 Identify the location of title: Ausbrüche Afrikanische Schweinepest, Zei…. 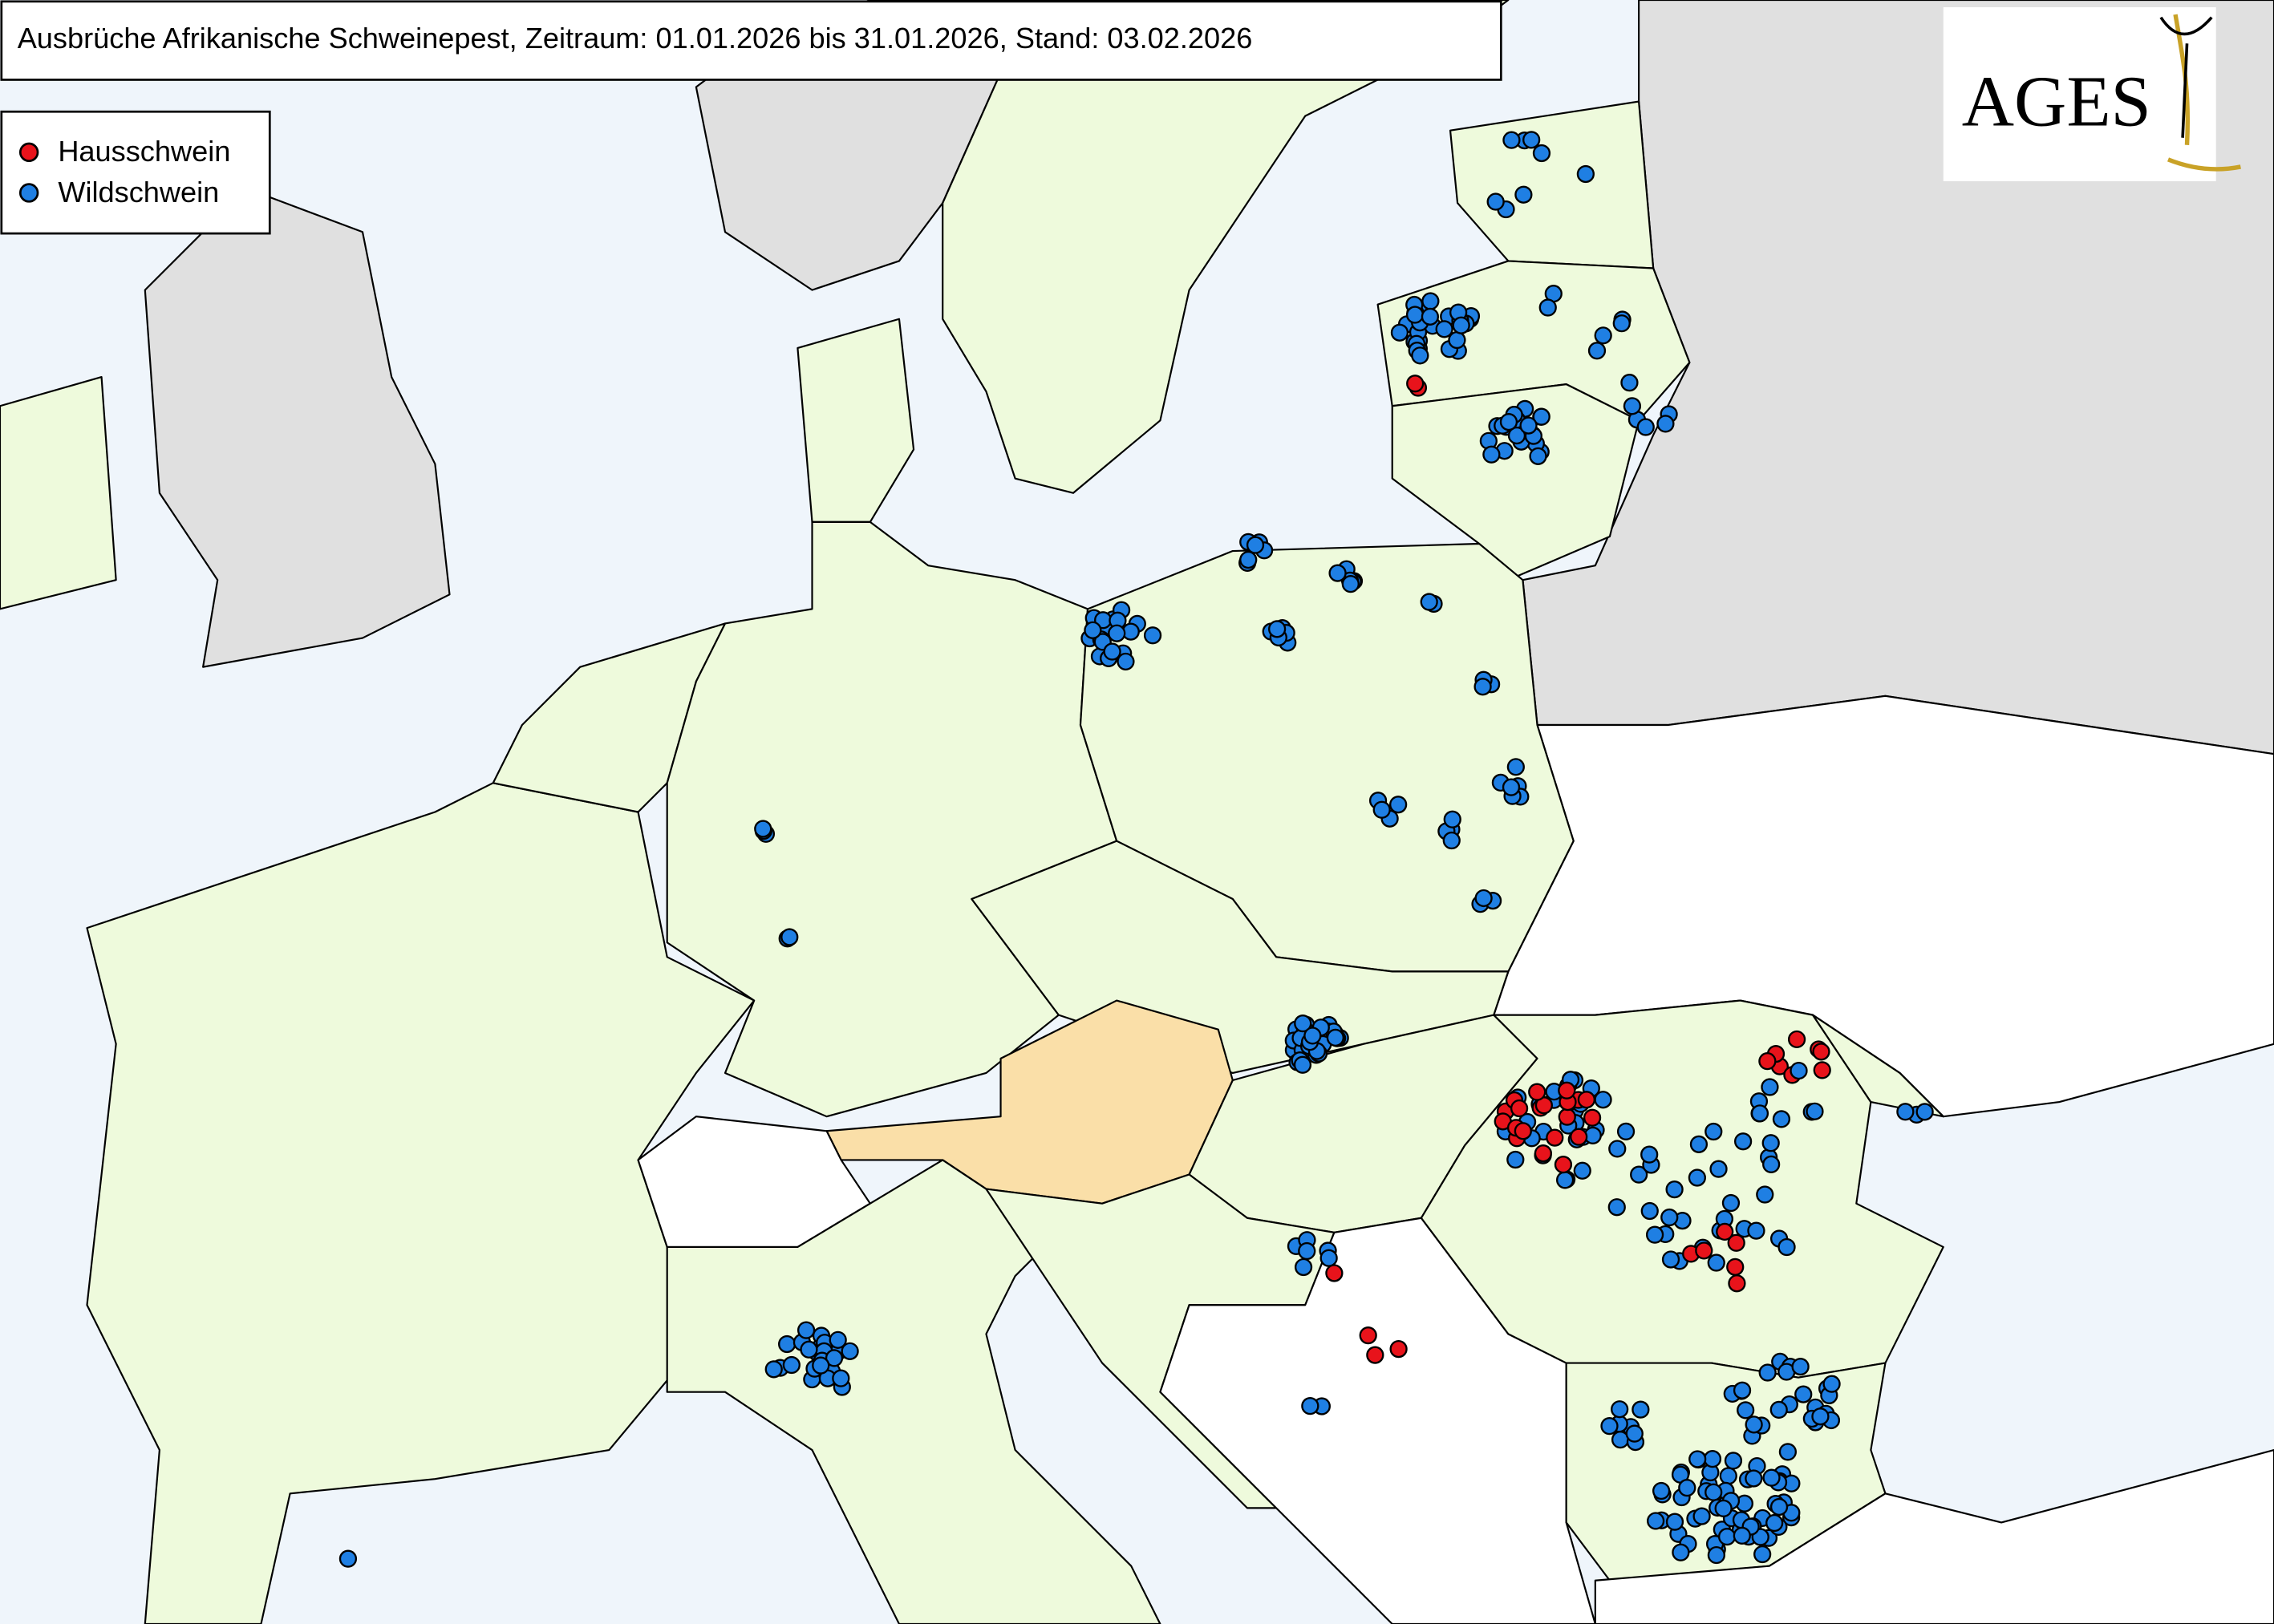
(635, 38).